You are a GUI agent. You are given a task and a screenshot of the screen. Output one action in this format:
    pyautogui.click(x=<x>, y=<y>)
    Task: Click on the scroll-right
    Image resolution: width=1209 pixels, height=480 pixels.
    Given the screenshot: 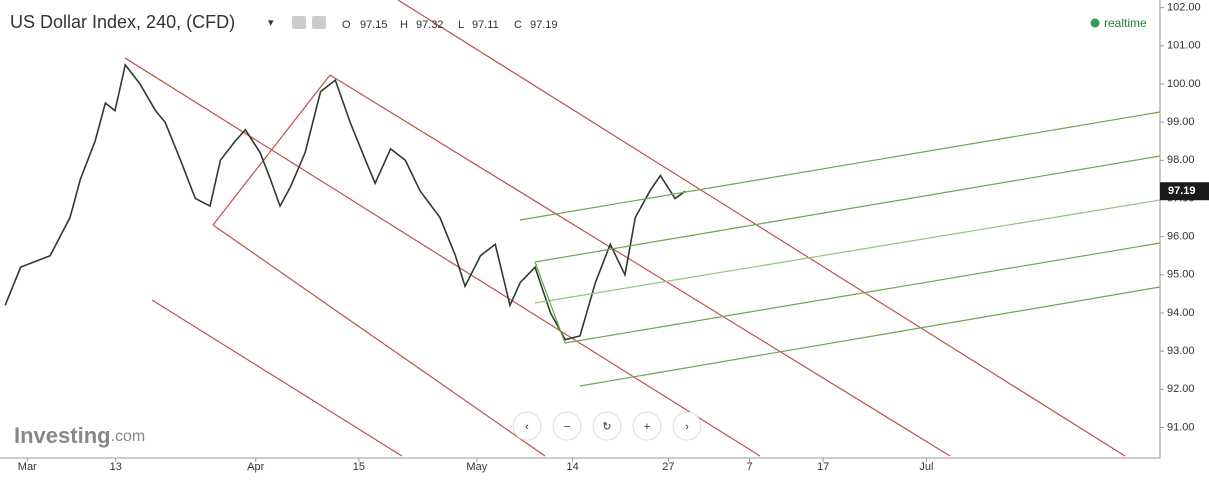 What is the action you would take?
    pyautogui.click(x=687, y=426)
    